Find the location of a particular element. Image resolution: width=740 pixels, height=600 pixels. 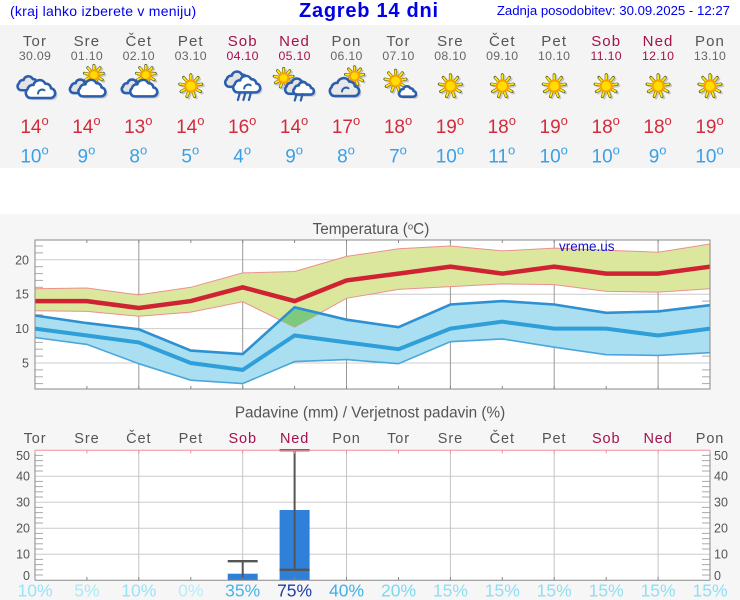

svg-text: 4o is located at coordinates (242, 155).